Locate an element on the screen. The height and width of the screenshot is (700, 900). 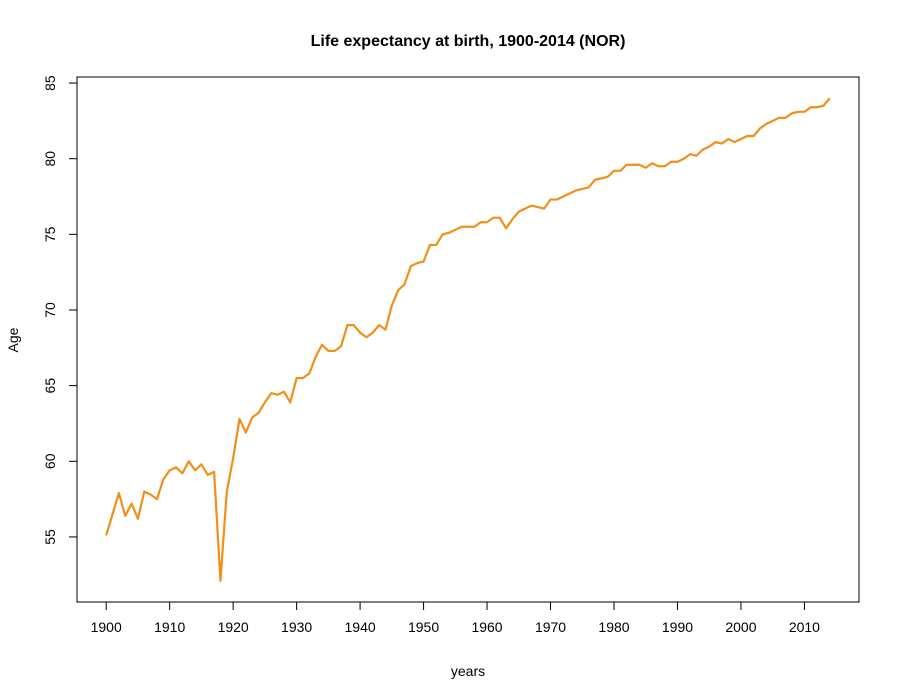
x-tick-label: 2010 is located at coordinates (804, 627).